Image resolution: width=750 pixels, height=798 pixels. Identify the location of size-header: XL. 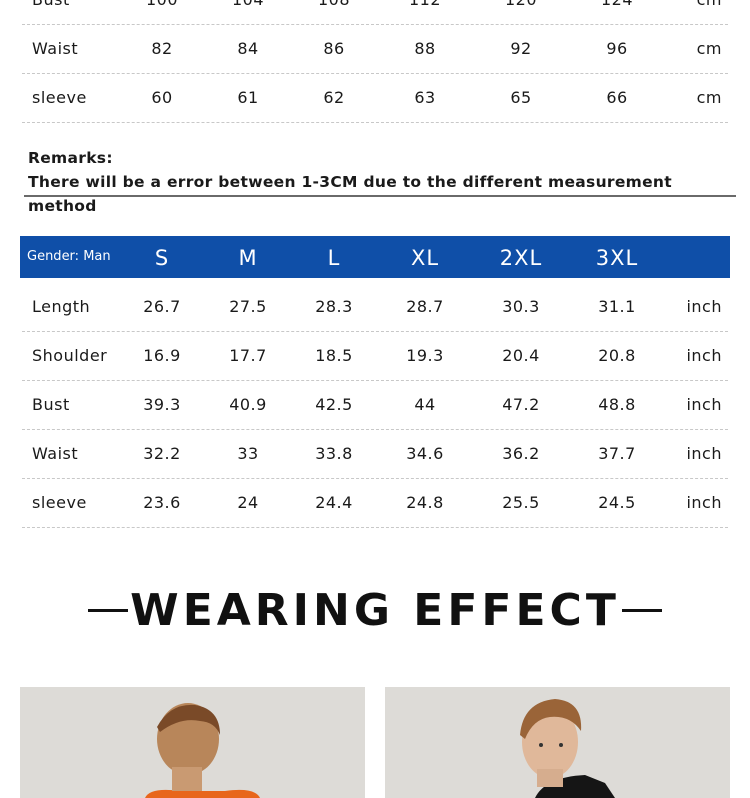
(425, 258).